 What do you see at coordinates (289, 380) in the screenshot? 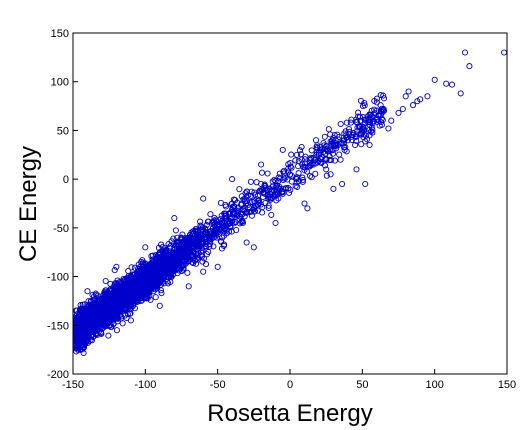
I see `x-axis-ticks: -150 -100 -50 0 50 100 150` at bounding box center [289, 380].